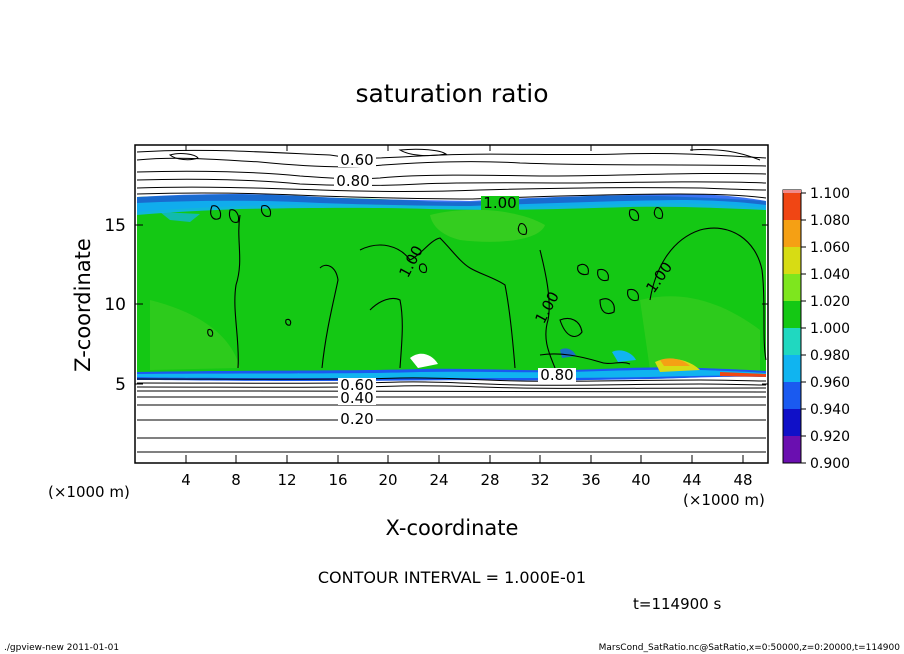  What do you see at coordinates (356, 398) in the screenshot?
I see `contour-label-8: 0.40` at bounding box center [356, 398].